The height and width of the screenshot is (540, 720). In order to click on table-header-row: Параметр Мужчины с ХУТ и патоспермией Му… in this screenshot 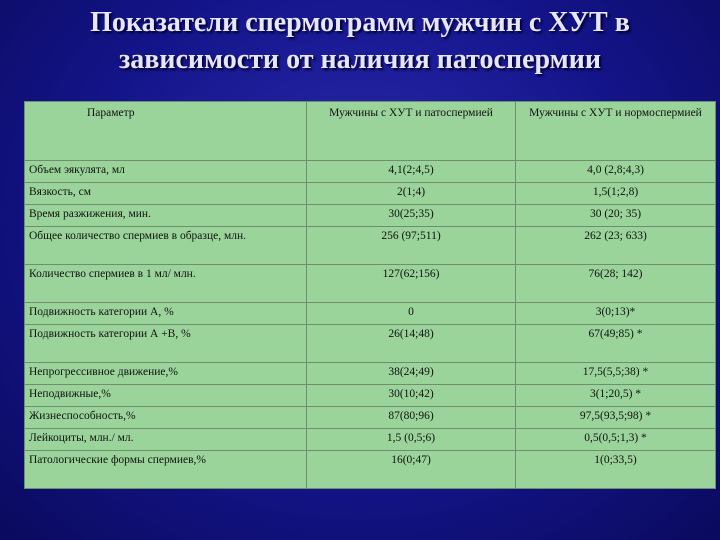, I will do `click(370, 131)`.